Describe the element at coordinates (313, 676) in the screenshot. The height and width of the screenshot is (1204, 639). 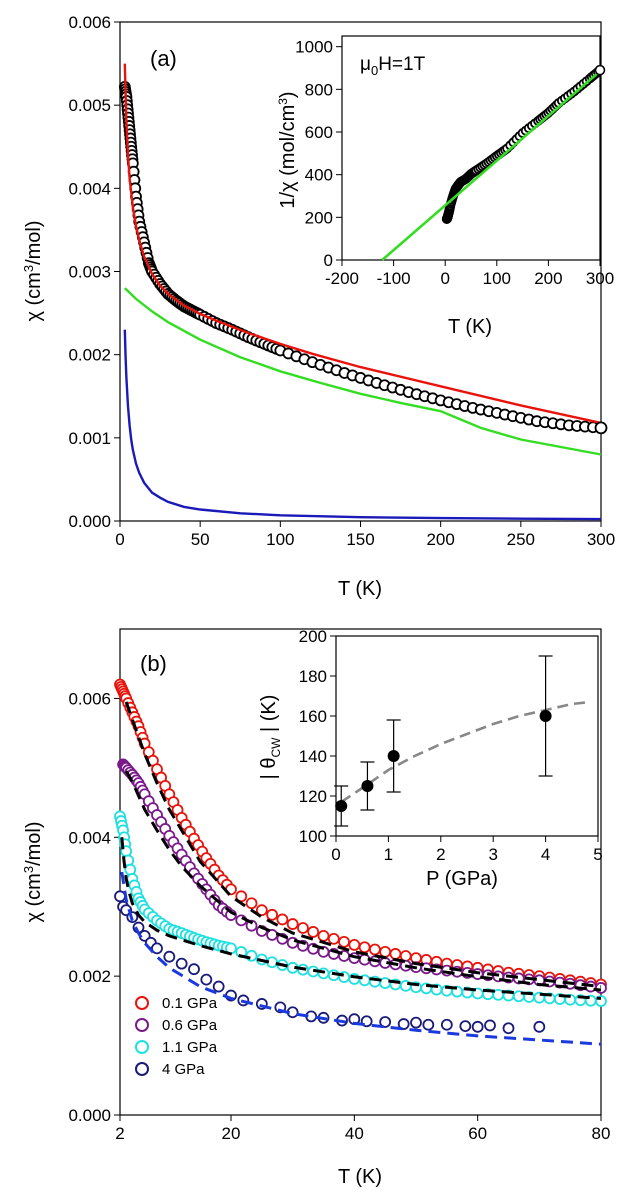
I see `panel-b-inset-ytick-label: 180` at that location.